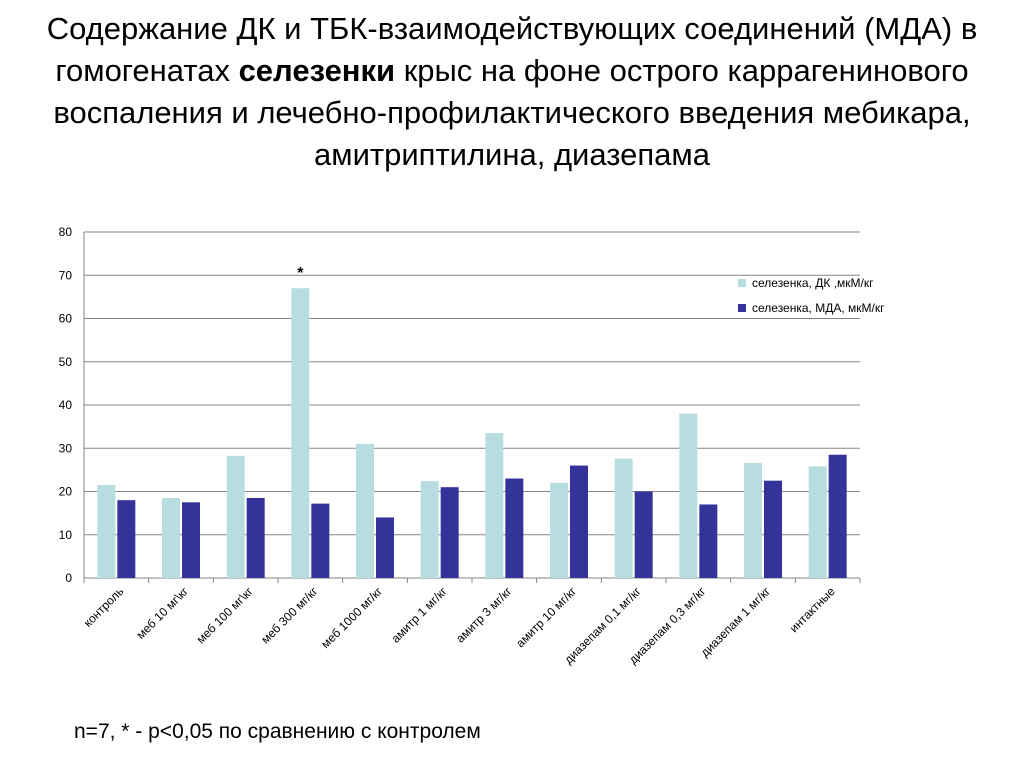 The height and width of the screenshot is (768, 1024). Describe the element at coordinates (163, 613) in the screenshot. I see `x-tick-label: меб 10 мг\кг` at that location.